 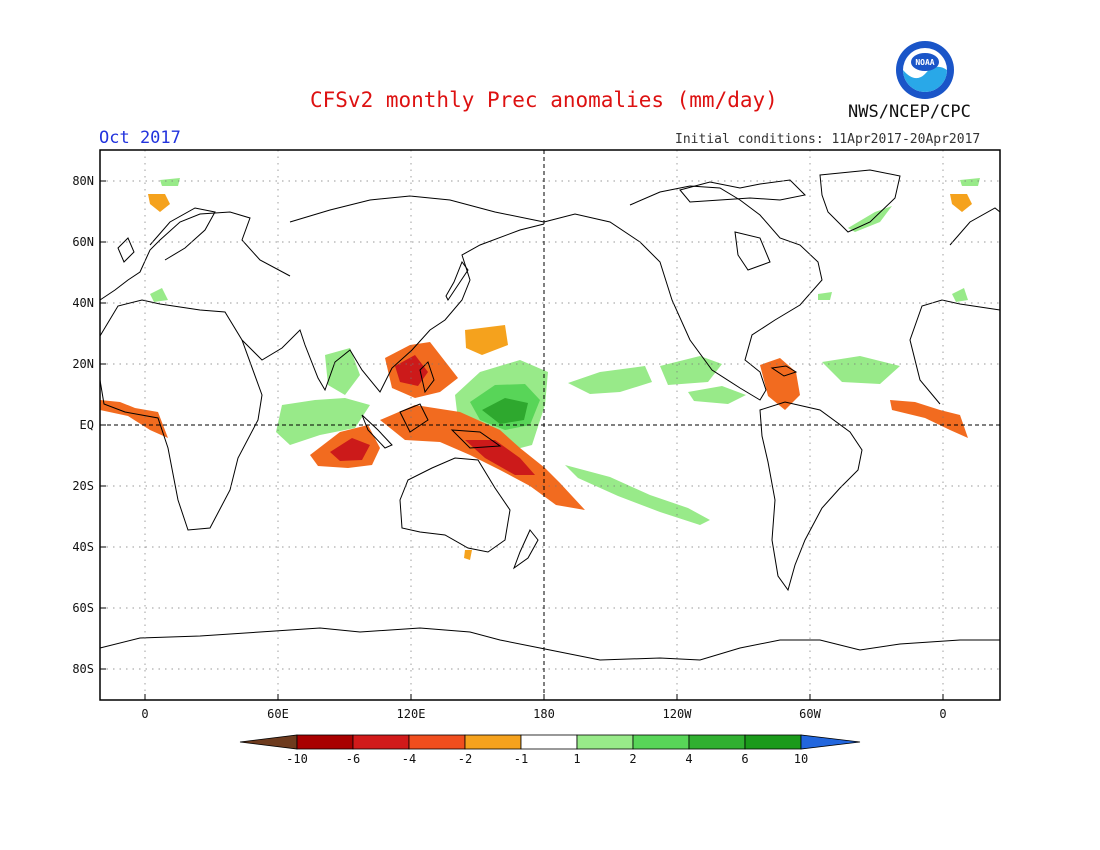 I want to click on dry-anomaly-maritime-core, so click(x=500, y=457).